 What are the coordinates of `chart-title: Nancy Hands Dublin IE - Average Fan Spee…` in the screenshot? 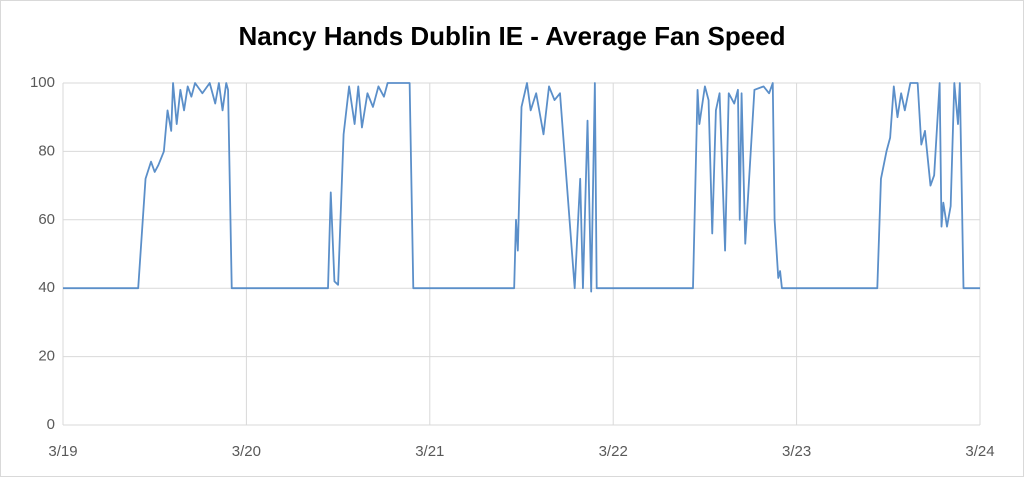 It's located at (511, 36).